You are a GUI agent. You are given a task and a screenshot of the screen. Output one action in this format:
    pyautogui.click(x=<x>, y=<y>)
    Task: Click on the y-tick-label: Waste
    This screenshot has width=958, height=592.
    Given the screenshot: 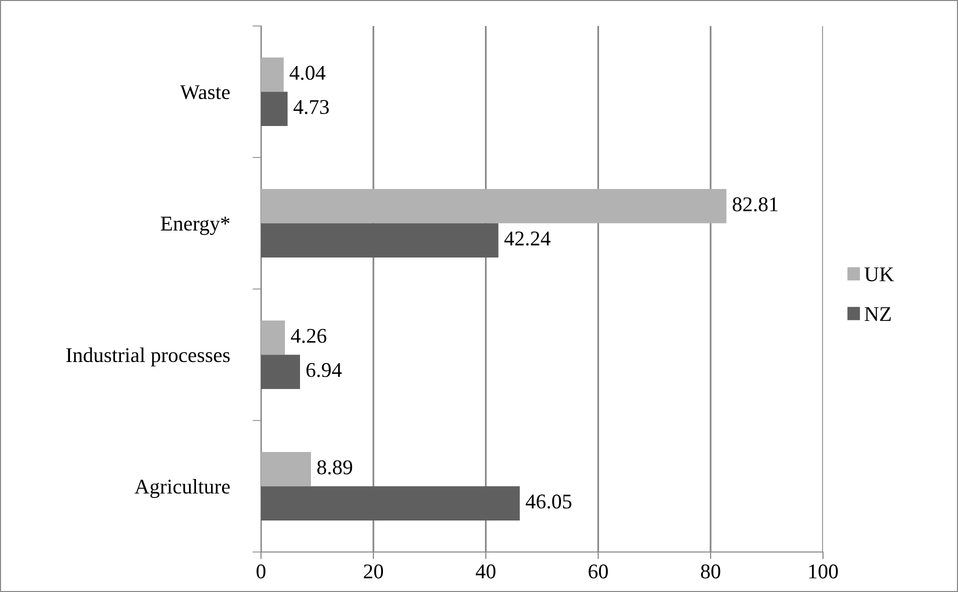 What is the action you would take?
    pyautogui.click(x=205, y=92)
    